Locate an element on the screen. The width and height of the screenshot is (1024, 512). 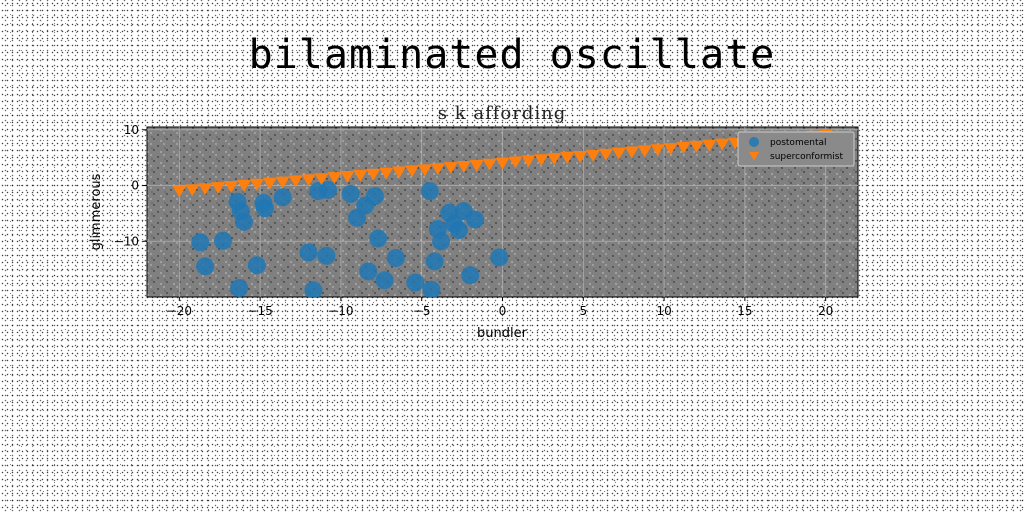
x-tick-label: −20 is located at coordinates (179, 311).